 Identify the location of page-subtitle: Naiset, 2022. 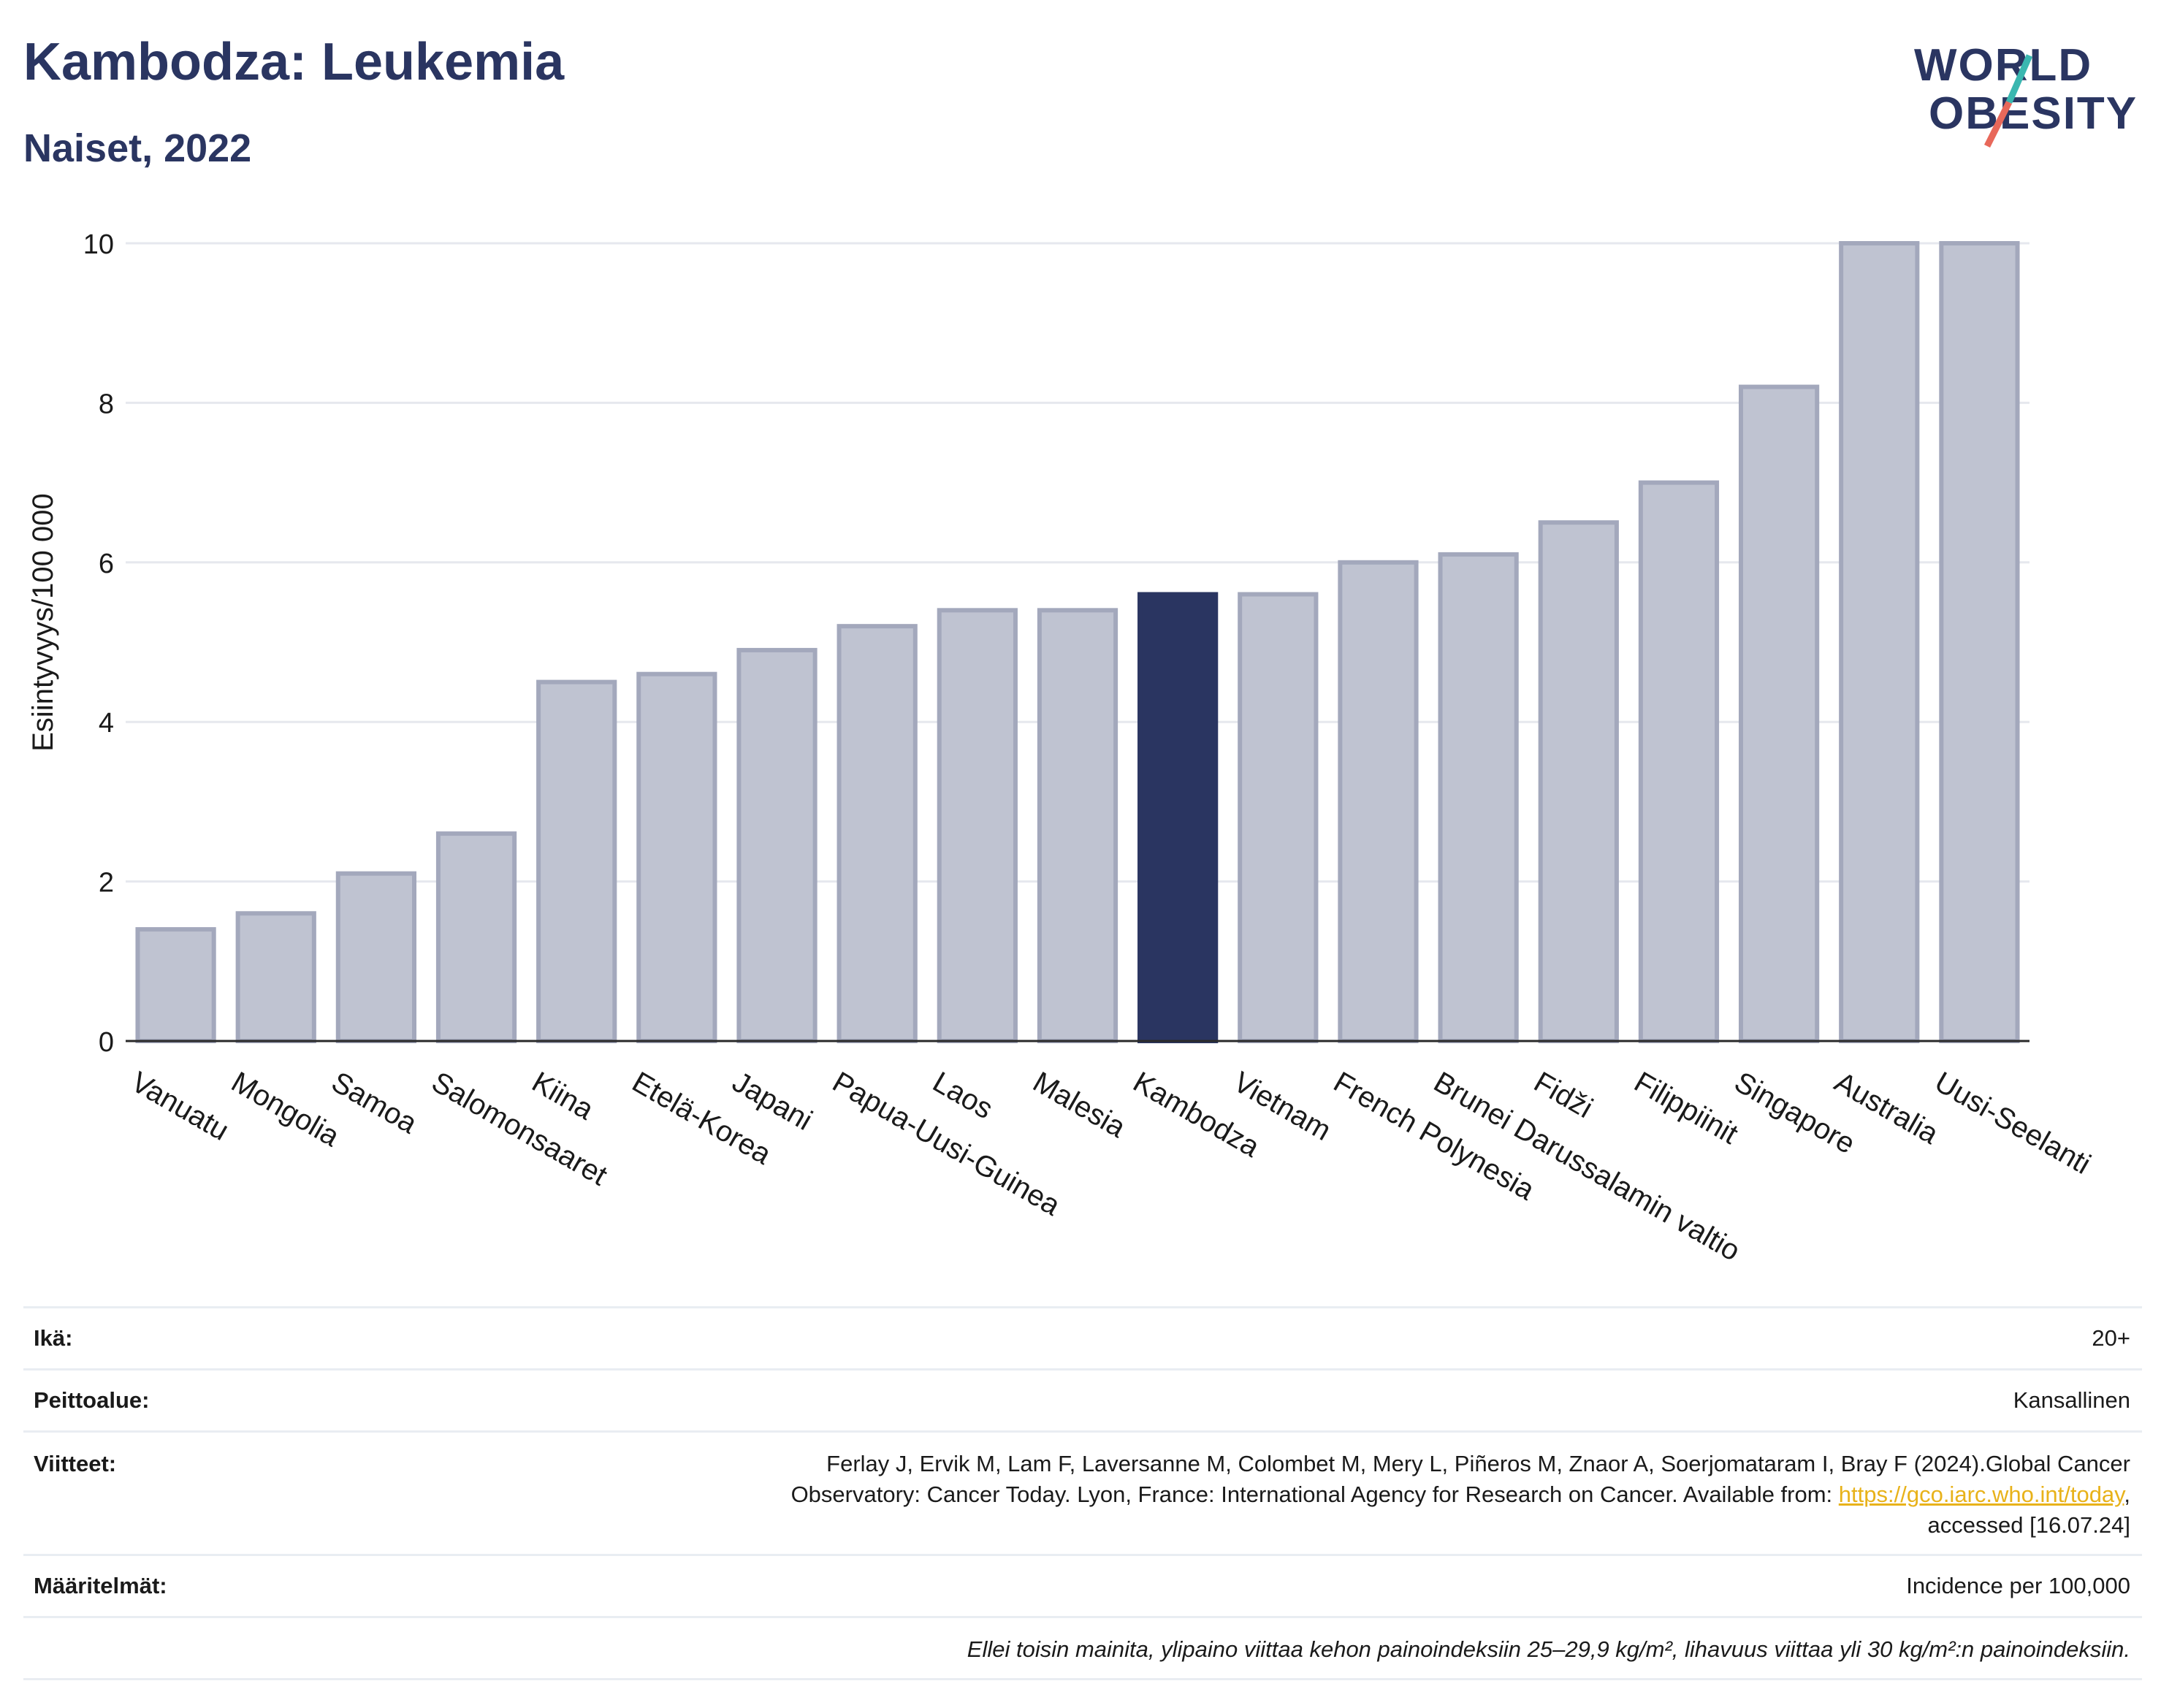
(137, 148).